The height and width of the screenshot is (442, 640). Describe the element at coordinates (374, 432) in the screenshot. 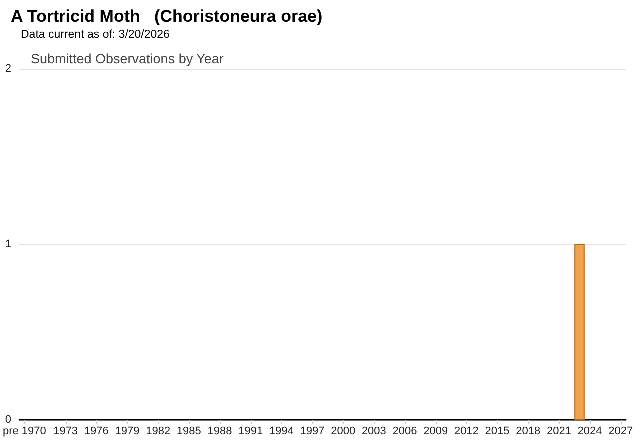

I see `x-tick-label: 2003` at that location.